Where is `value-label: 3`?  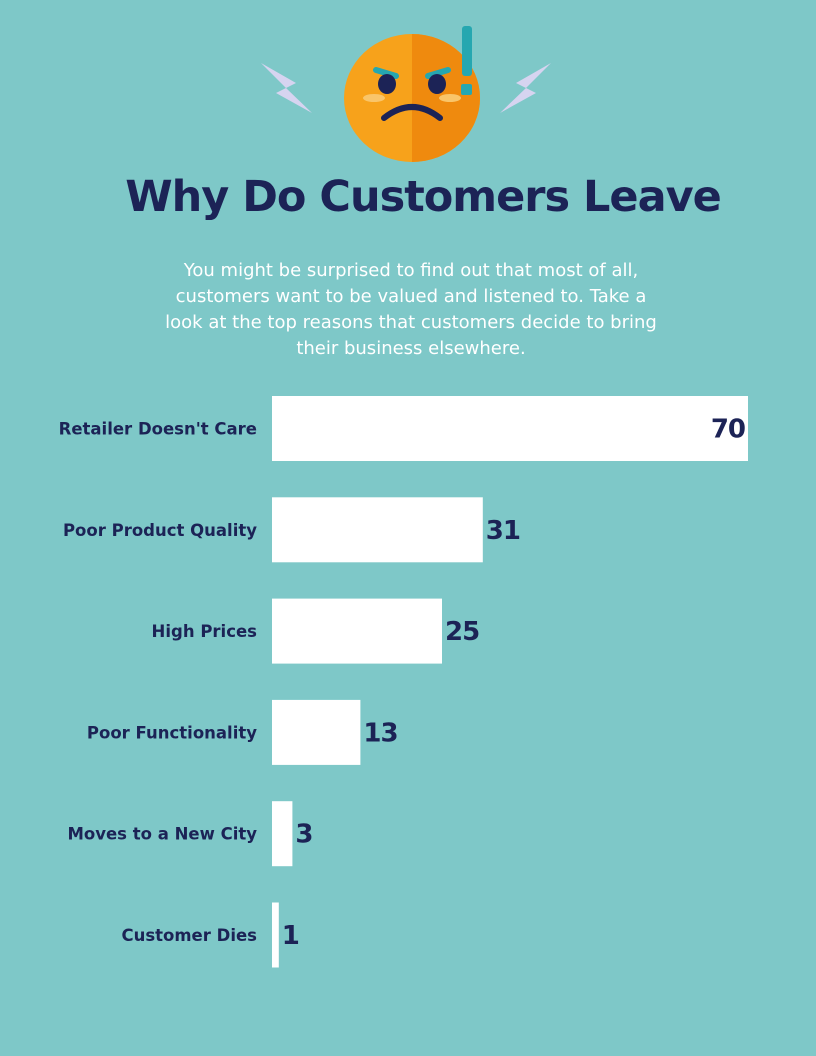
value-label: 3 is located at coordinates (303, 835).